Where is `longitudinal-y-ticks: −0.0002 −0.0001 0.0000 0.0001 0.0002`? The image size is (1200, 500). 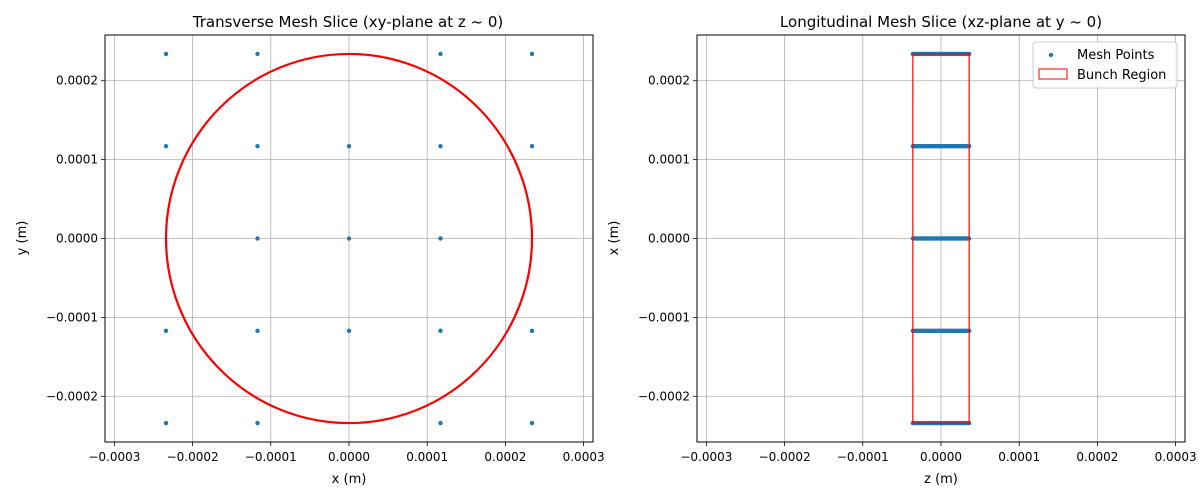
longitudinal-y-ticks: −0.0002 −0.0001 0.0000 0.0001 0.0002 is located at coordinates (667, 238).